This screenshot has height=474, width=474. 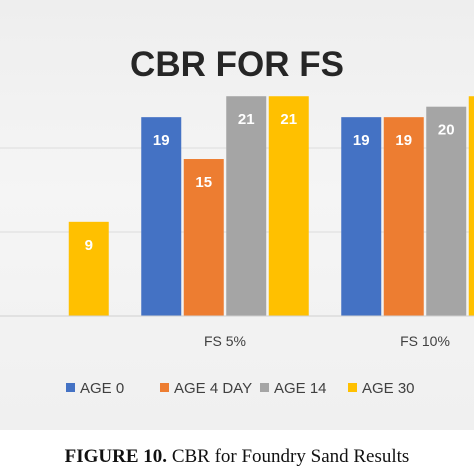 I want to click on legend: AGE 0 AGE 4 DAY AGE 14 AGE 30, so click(x=240, y=388).